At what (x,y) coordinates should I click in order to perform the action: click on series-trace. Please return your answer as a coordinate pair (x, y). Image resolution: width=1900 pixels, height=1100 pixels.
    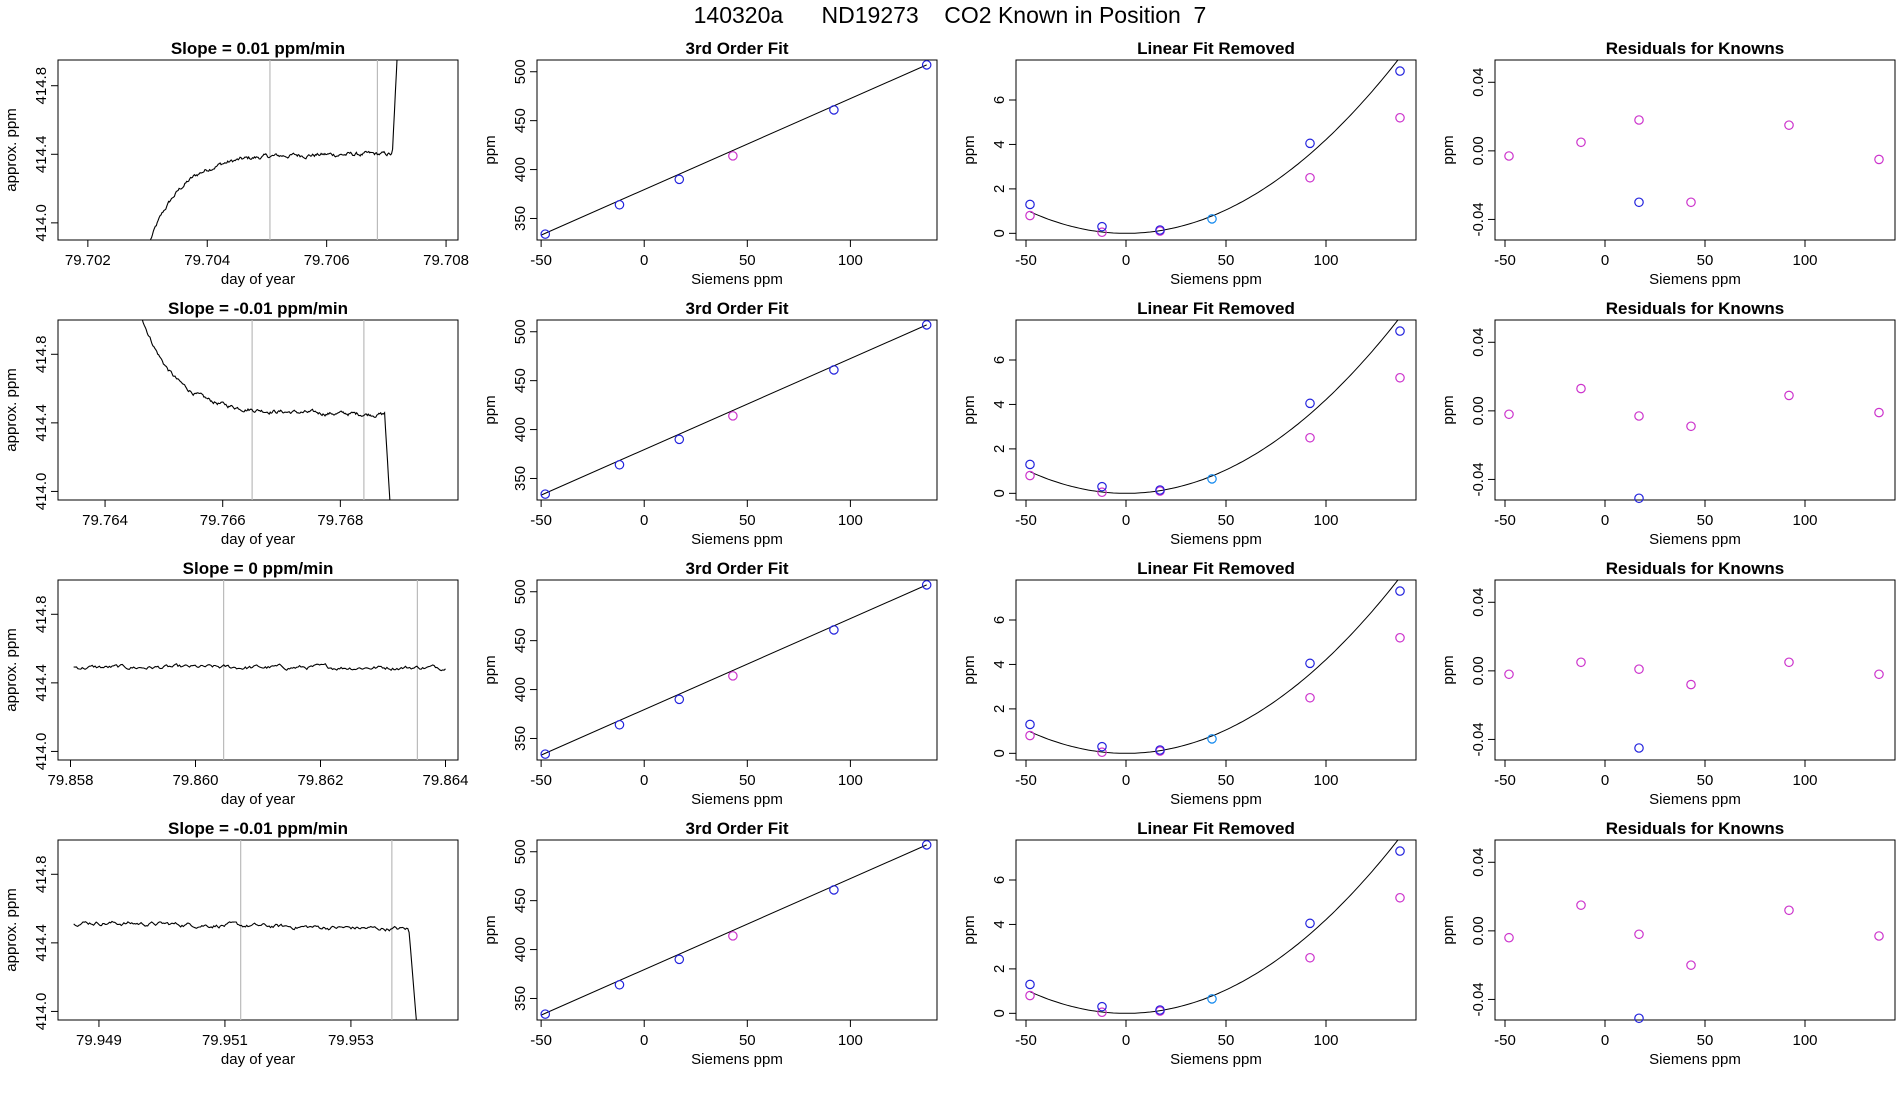
    Looking at the image, I should click on (259, 667).